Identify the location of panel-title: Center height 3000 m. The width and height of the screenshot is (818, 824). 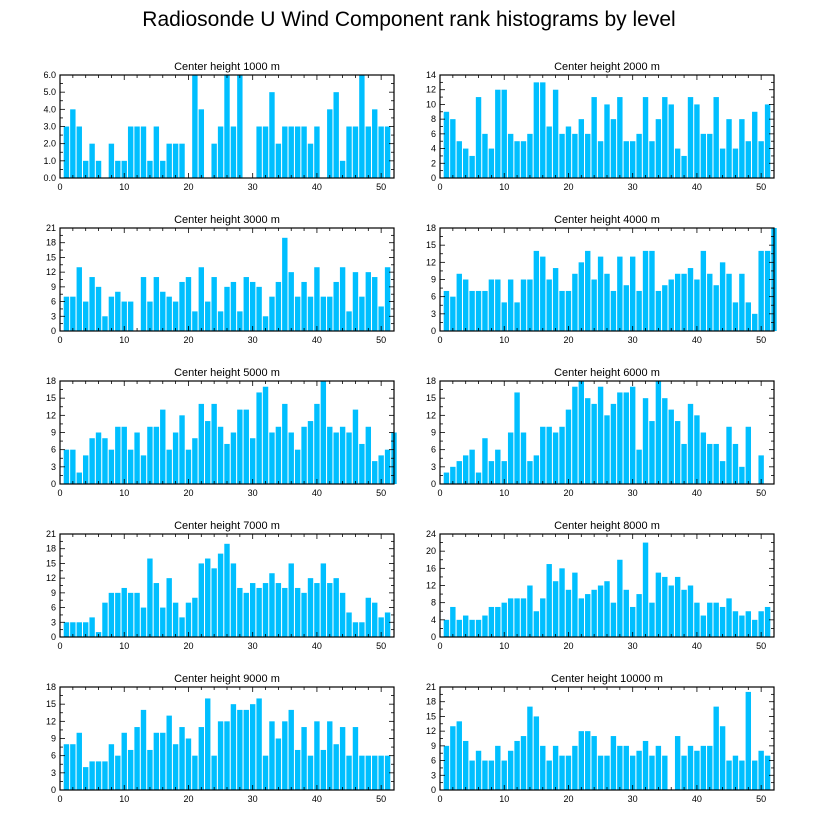
(227, 220).